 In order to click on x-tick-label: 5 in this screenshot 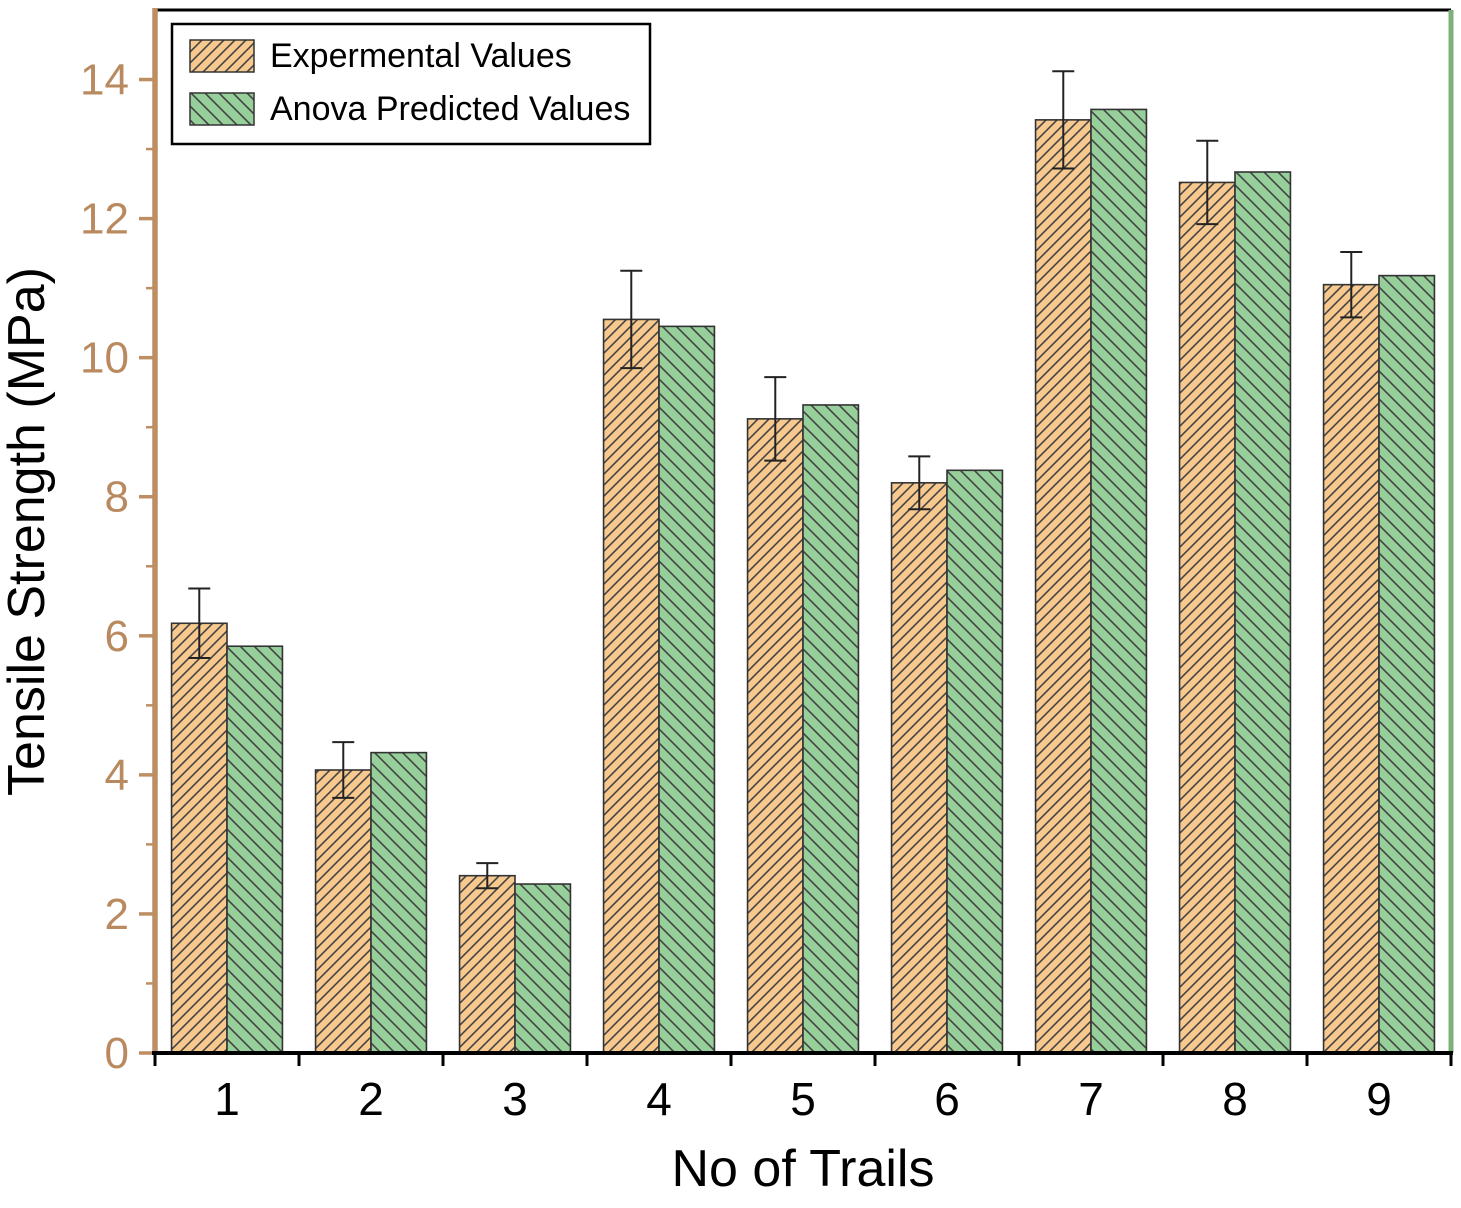, I will do `click(803, 1099)`.